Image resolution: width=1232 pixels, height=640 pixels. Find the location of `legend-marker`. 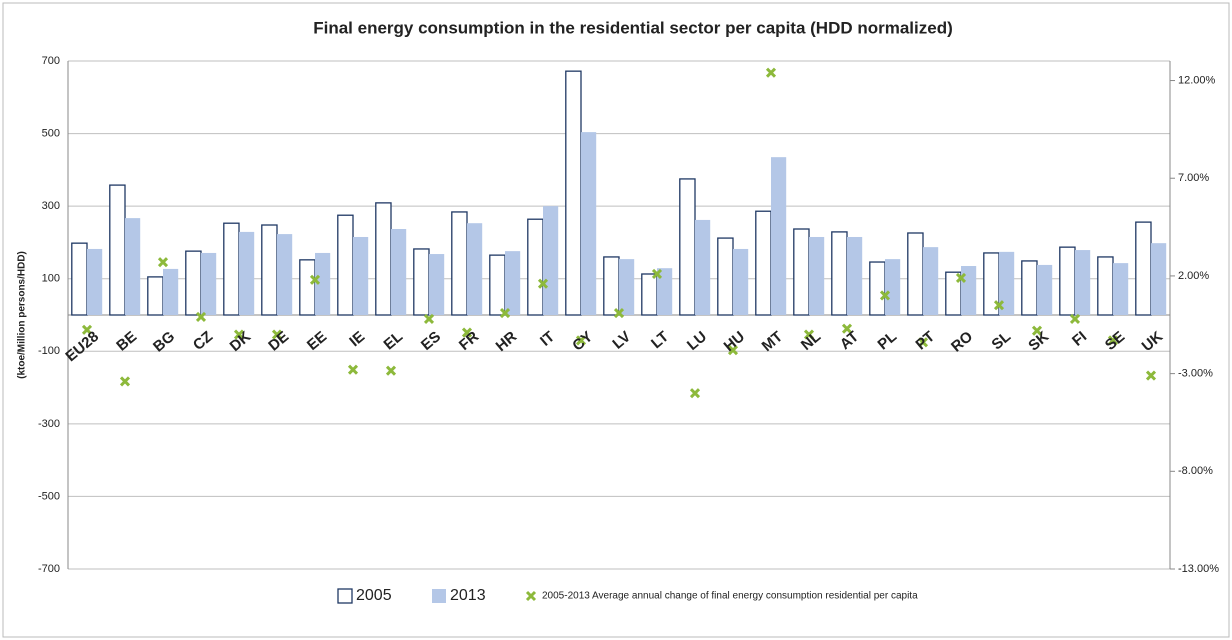

legend-marker is located at coordinates (531, 596).